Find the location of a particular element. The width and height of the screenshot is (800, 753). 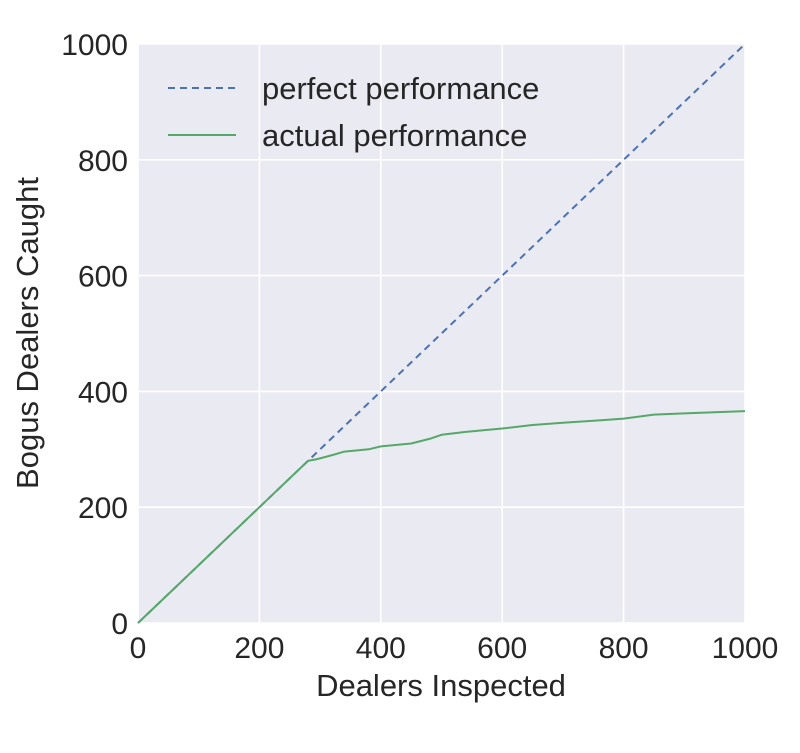

x-tick-label: 800 is located at coordinates (624, 648).